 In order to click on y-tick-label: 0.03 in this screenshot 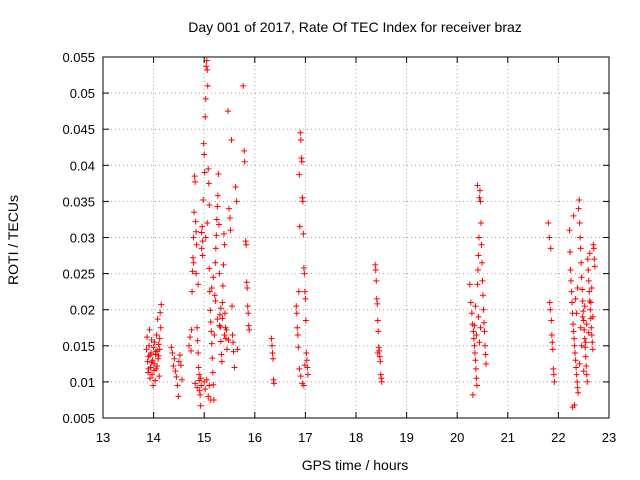, I will do `click(82, 238)`.